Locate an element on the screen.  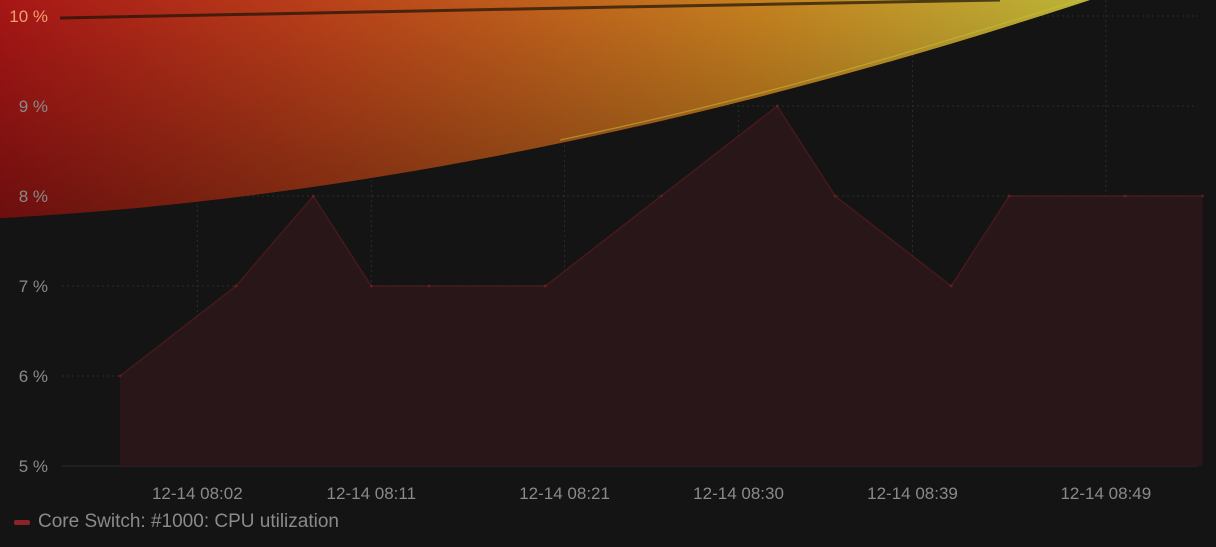
legend-label: Core Switch: #1000: CPU utilization is located at coordinates (188, 521).